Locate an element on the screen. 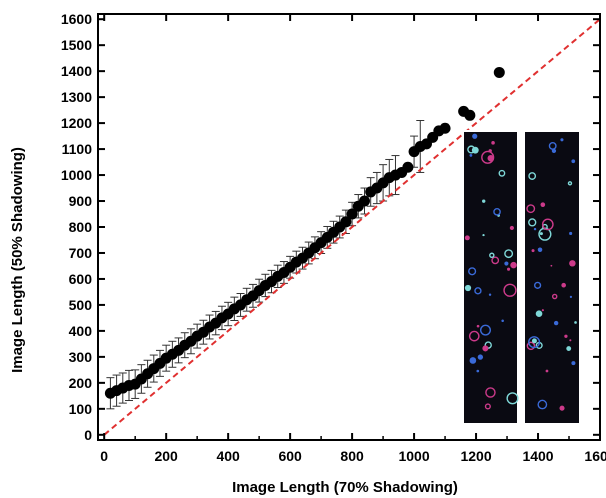 The image size is (606, 498). inset-particles is located at coordinates (520, 272).